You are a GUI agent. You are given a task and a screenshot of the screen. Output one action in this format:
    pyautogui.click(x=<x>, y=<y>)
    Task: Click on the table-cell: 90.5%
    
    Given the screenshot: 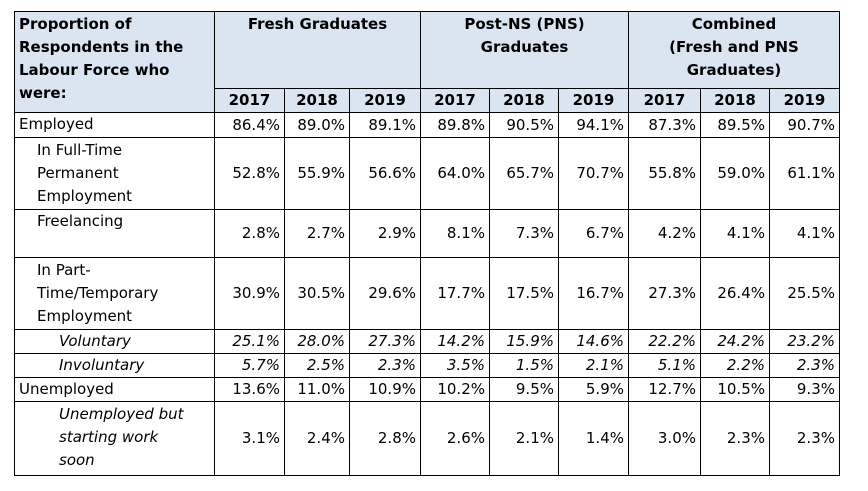 What is the action you would take?
    pyautogui.click(x=524, y=125)
    